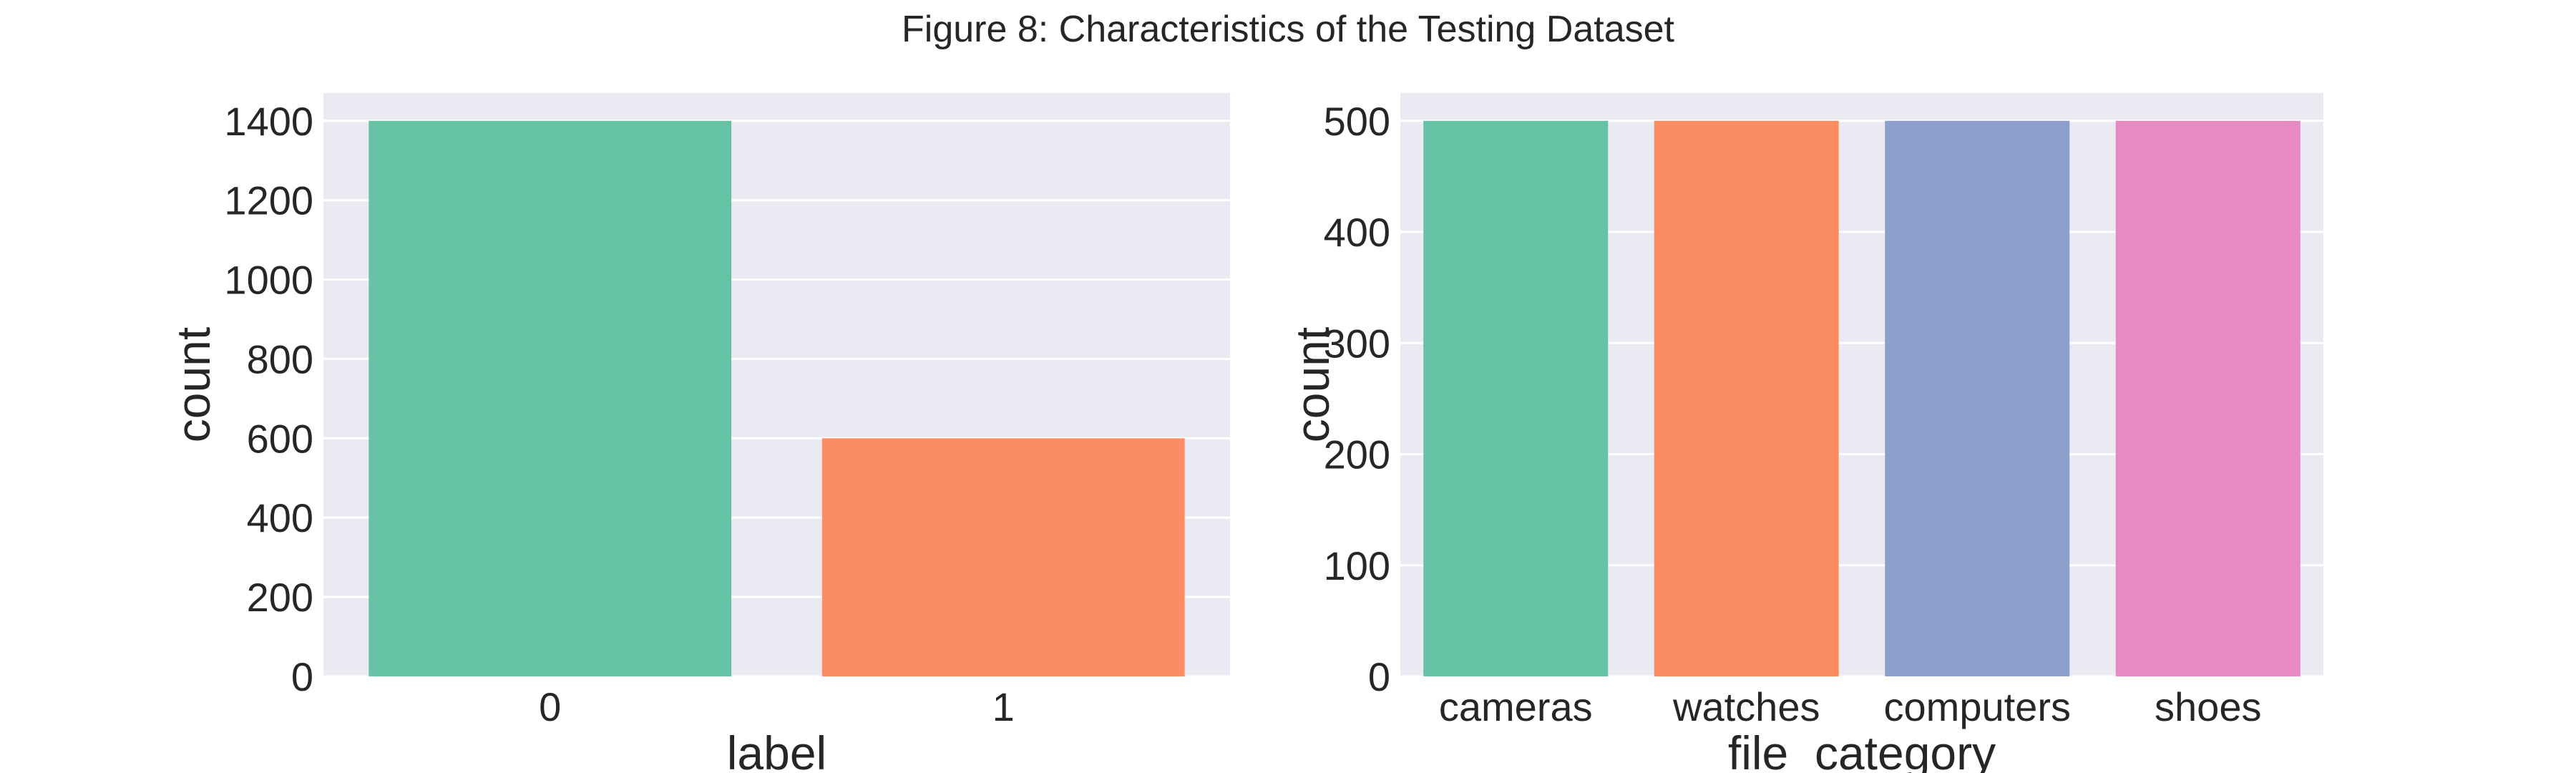  What do you see at coordinates (2208, 399) in the screenshot?
I see `bar-shoes` at bounding box center [2208, 399].